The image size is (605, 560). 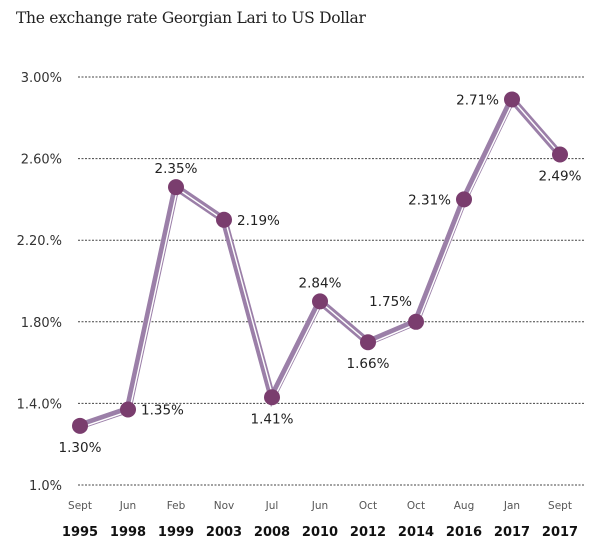 What do you see at coordinates (128, 532) in the screenshot?
I see `x-tick-year: 1998` at bounding box center [128, 532].